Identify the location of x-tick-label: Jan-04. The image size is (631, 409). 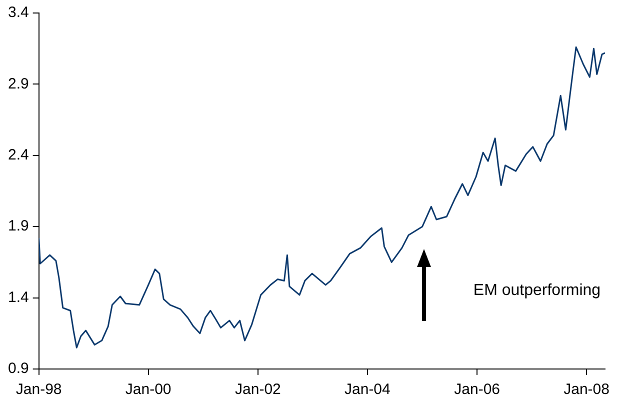
(367, 389).